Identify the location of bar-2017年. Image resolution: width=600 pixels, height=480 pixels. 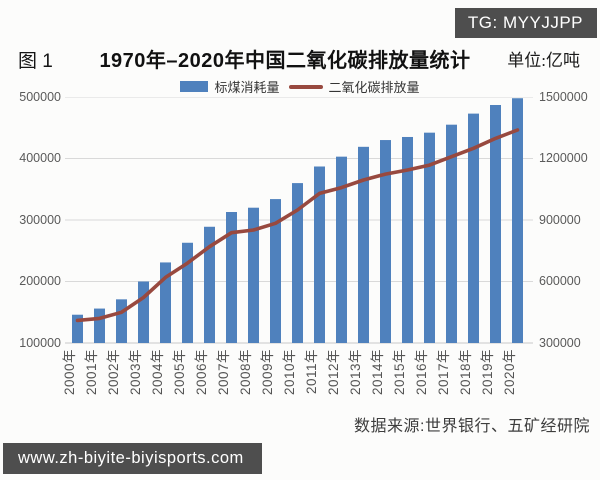
(451, 233).